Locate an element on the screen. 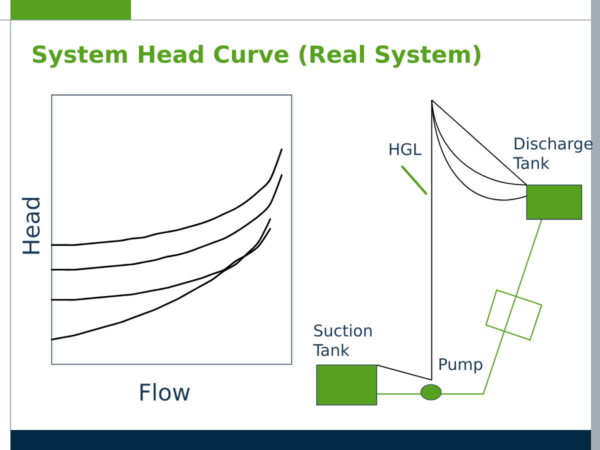  y-axis-title: Head is located at coordinates (31, 226).